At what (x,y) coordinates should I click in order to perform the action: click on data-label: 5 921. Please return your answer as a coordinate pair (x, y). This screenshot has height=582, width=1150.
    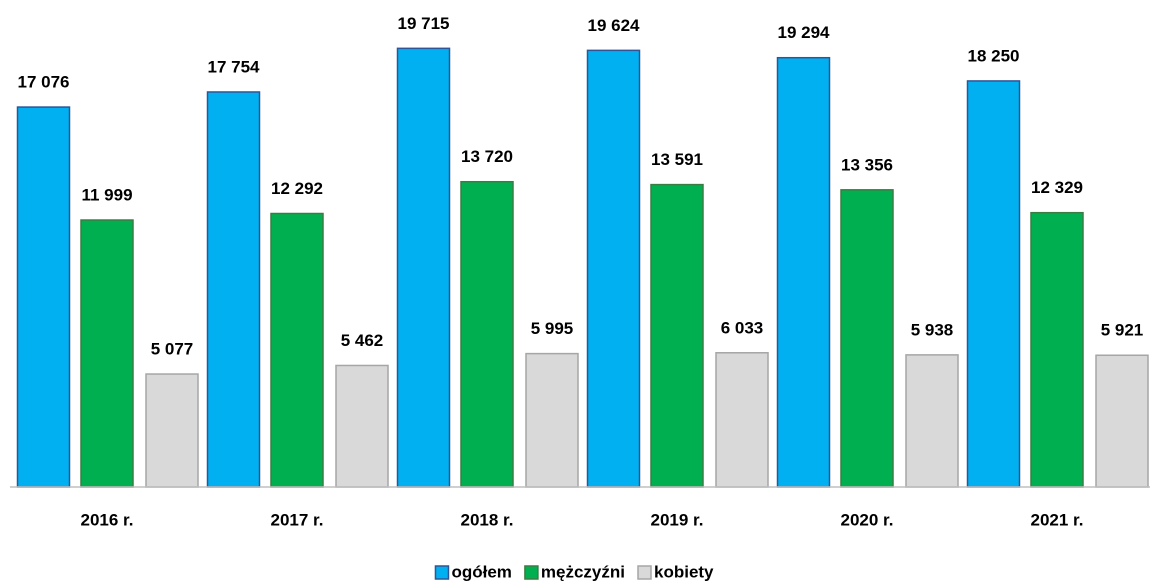
    Looking at the image, I should click on (1122, 330).